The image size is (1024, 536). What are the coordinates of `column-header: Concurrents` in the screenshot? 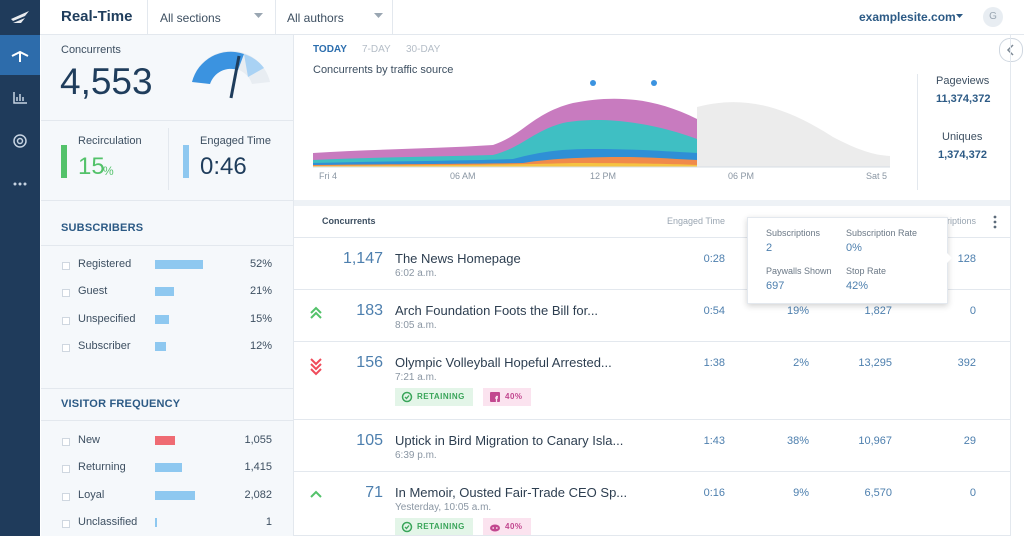 It's located at (349, 221).